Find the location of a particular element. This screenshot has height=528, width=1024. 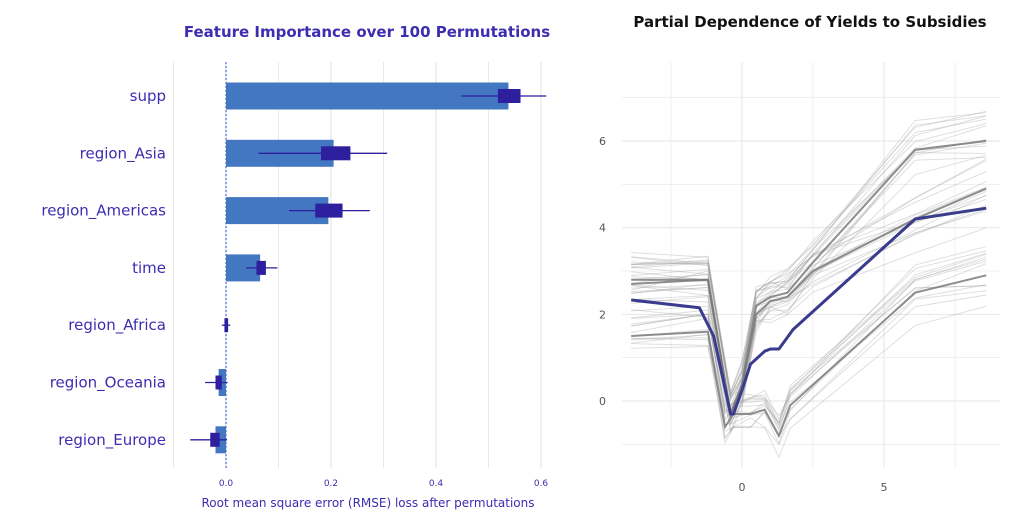

category-label-region_Europe: region_Europe is located at coordinates (112, 440).